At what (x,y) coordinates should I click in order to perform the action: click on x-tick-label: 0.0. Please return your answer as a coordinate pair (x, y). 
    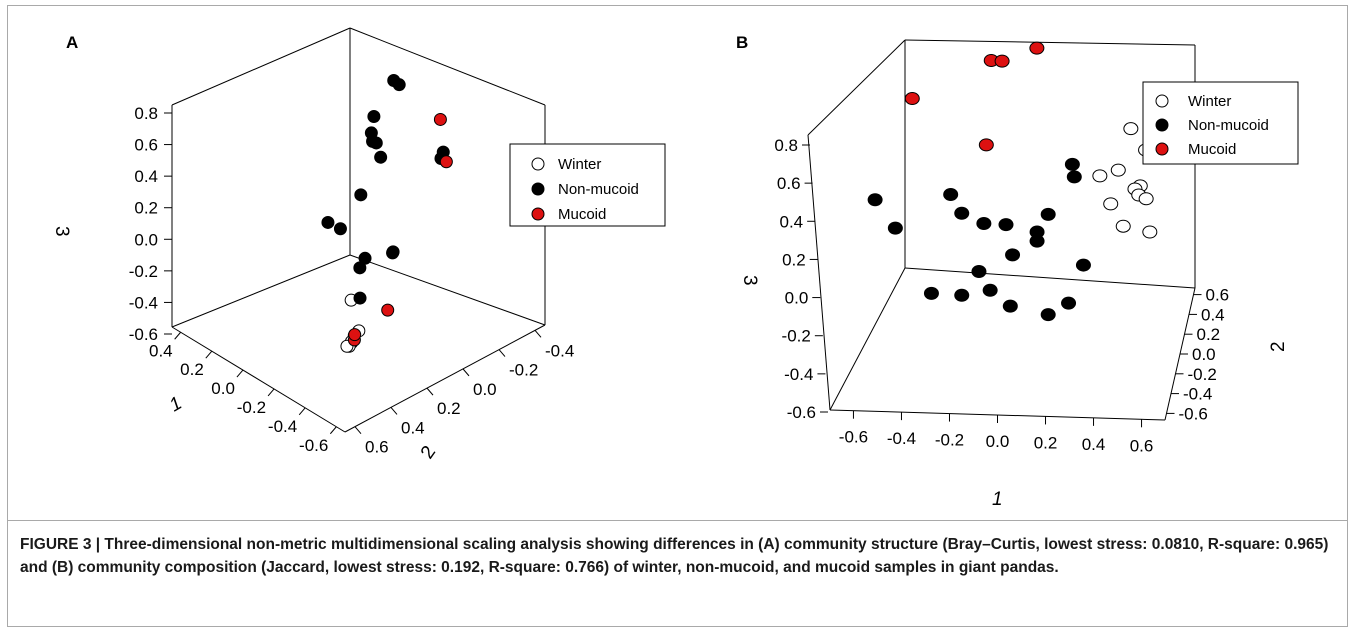
    Looking at the image, I should click on (223, 388).